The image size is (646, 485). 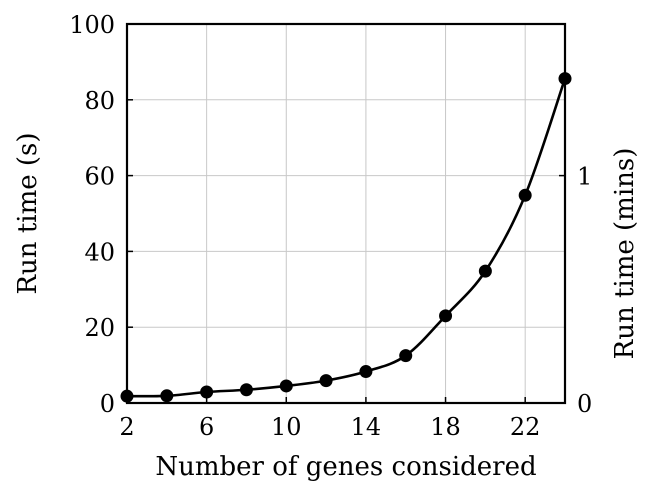 I want to click on y-tick-label: 60, so click(x=99, y=177).